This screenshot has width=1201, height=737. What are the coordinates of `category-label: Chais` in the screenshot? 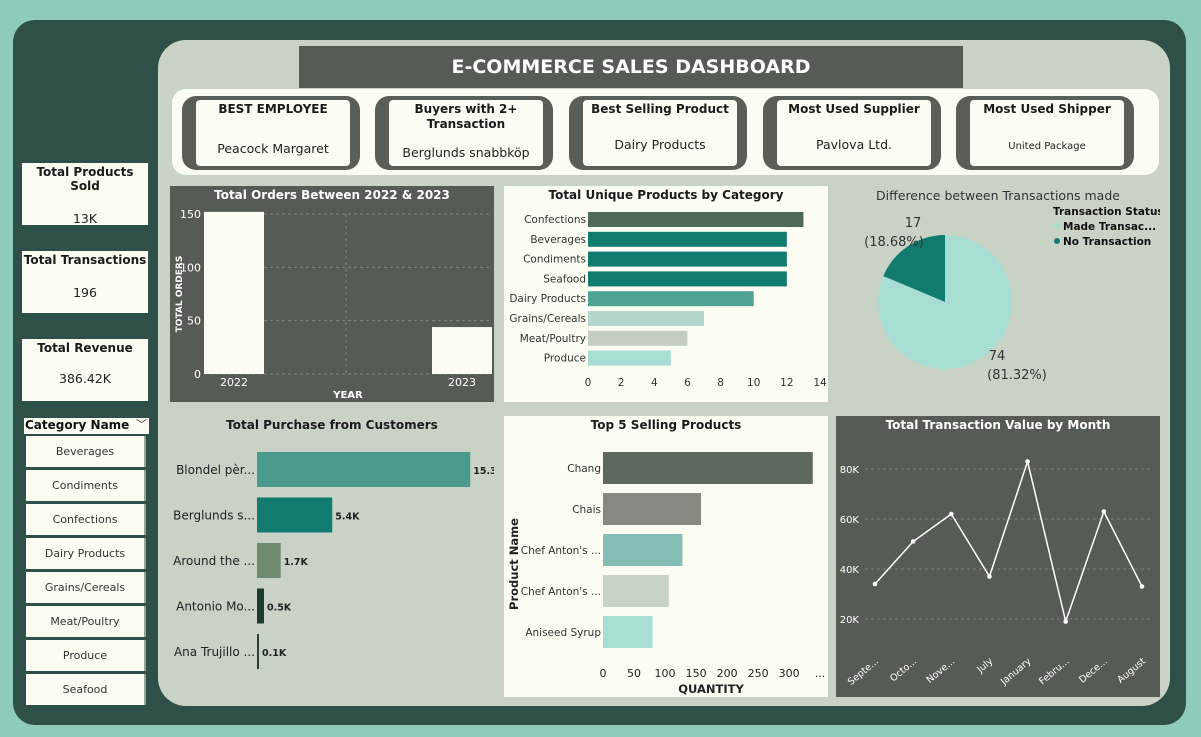 It's located at (586, 510).